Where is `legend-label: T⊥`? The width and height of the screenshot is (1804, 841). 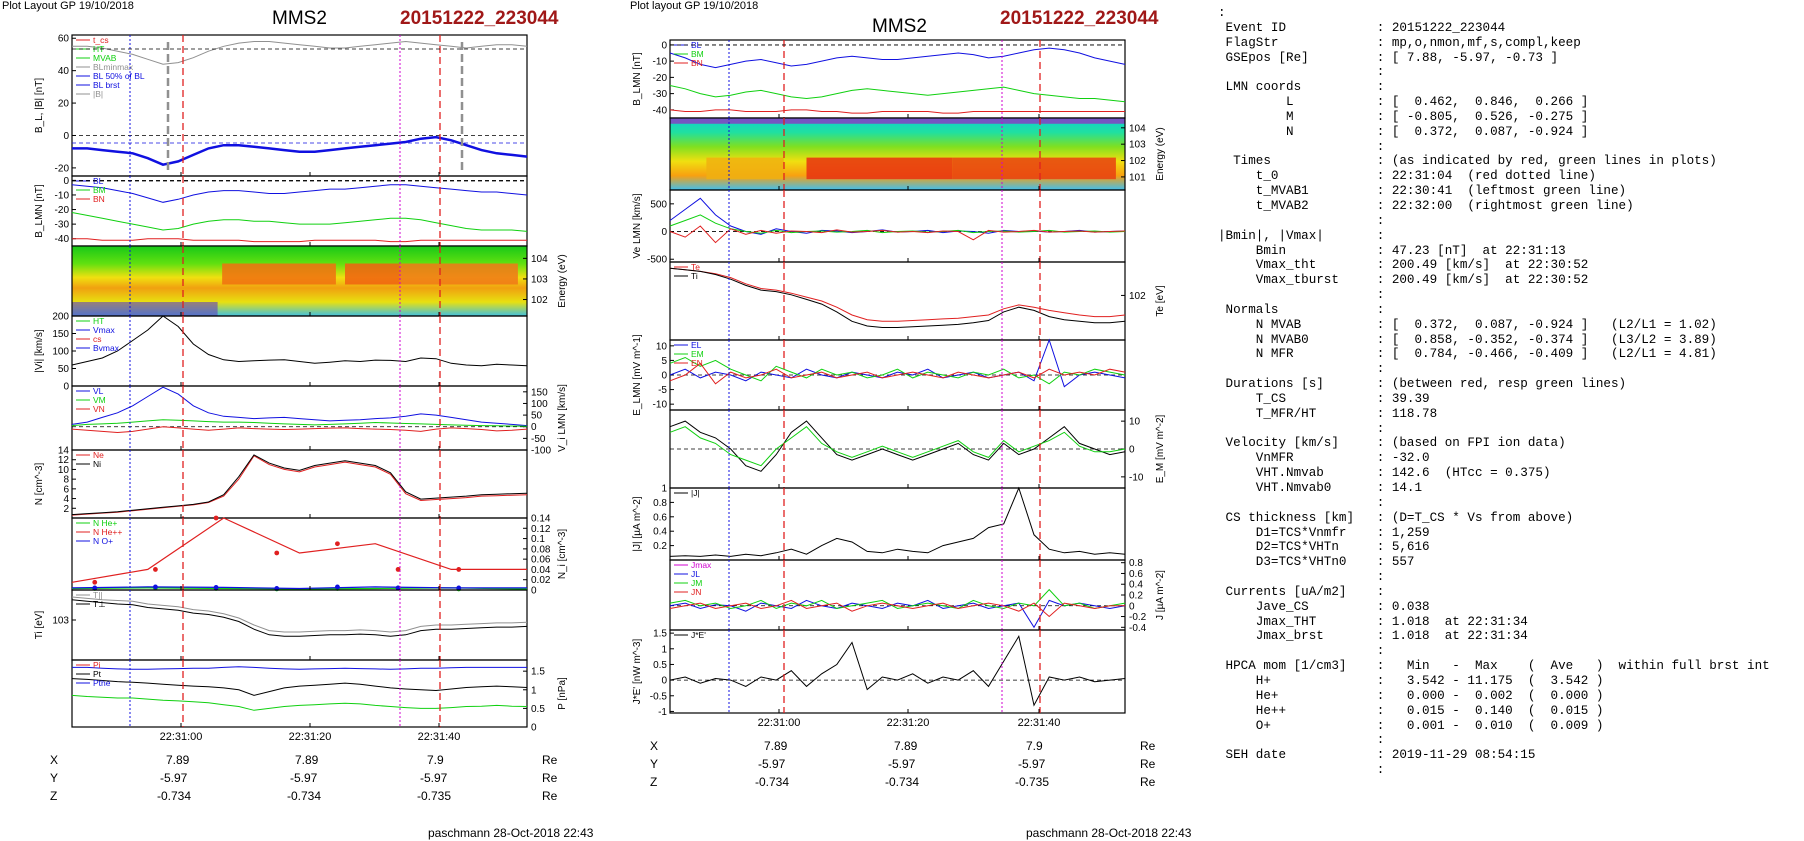
legend-label: T⊥ is located at coordinates (99, 604).